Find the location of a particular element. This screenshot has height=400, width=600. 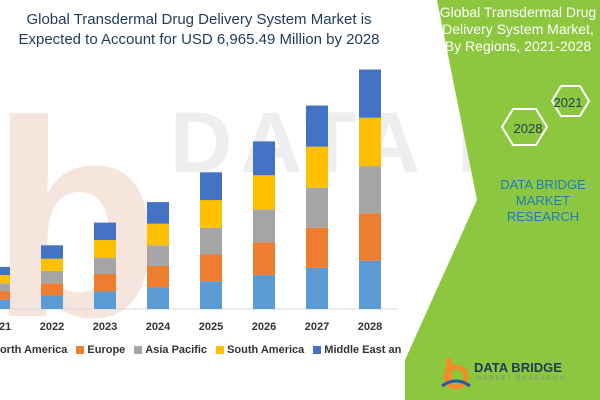

bar-segment-2028-asia-pacific is located at coordinates (370, 190).